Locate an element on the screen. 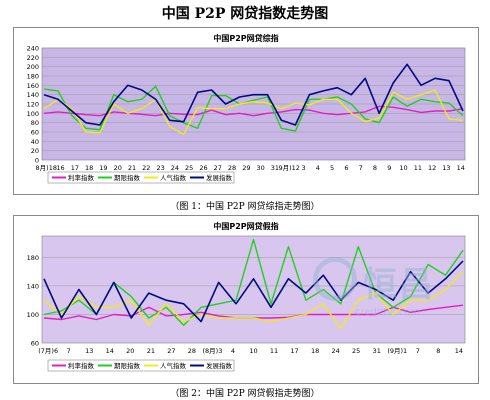 The height and width of the screenshot is (400, 490). x-tick-label: 22 is located at coordinates (146, 168).